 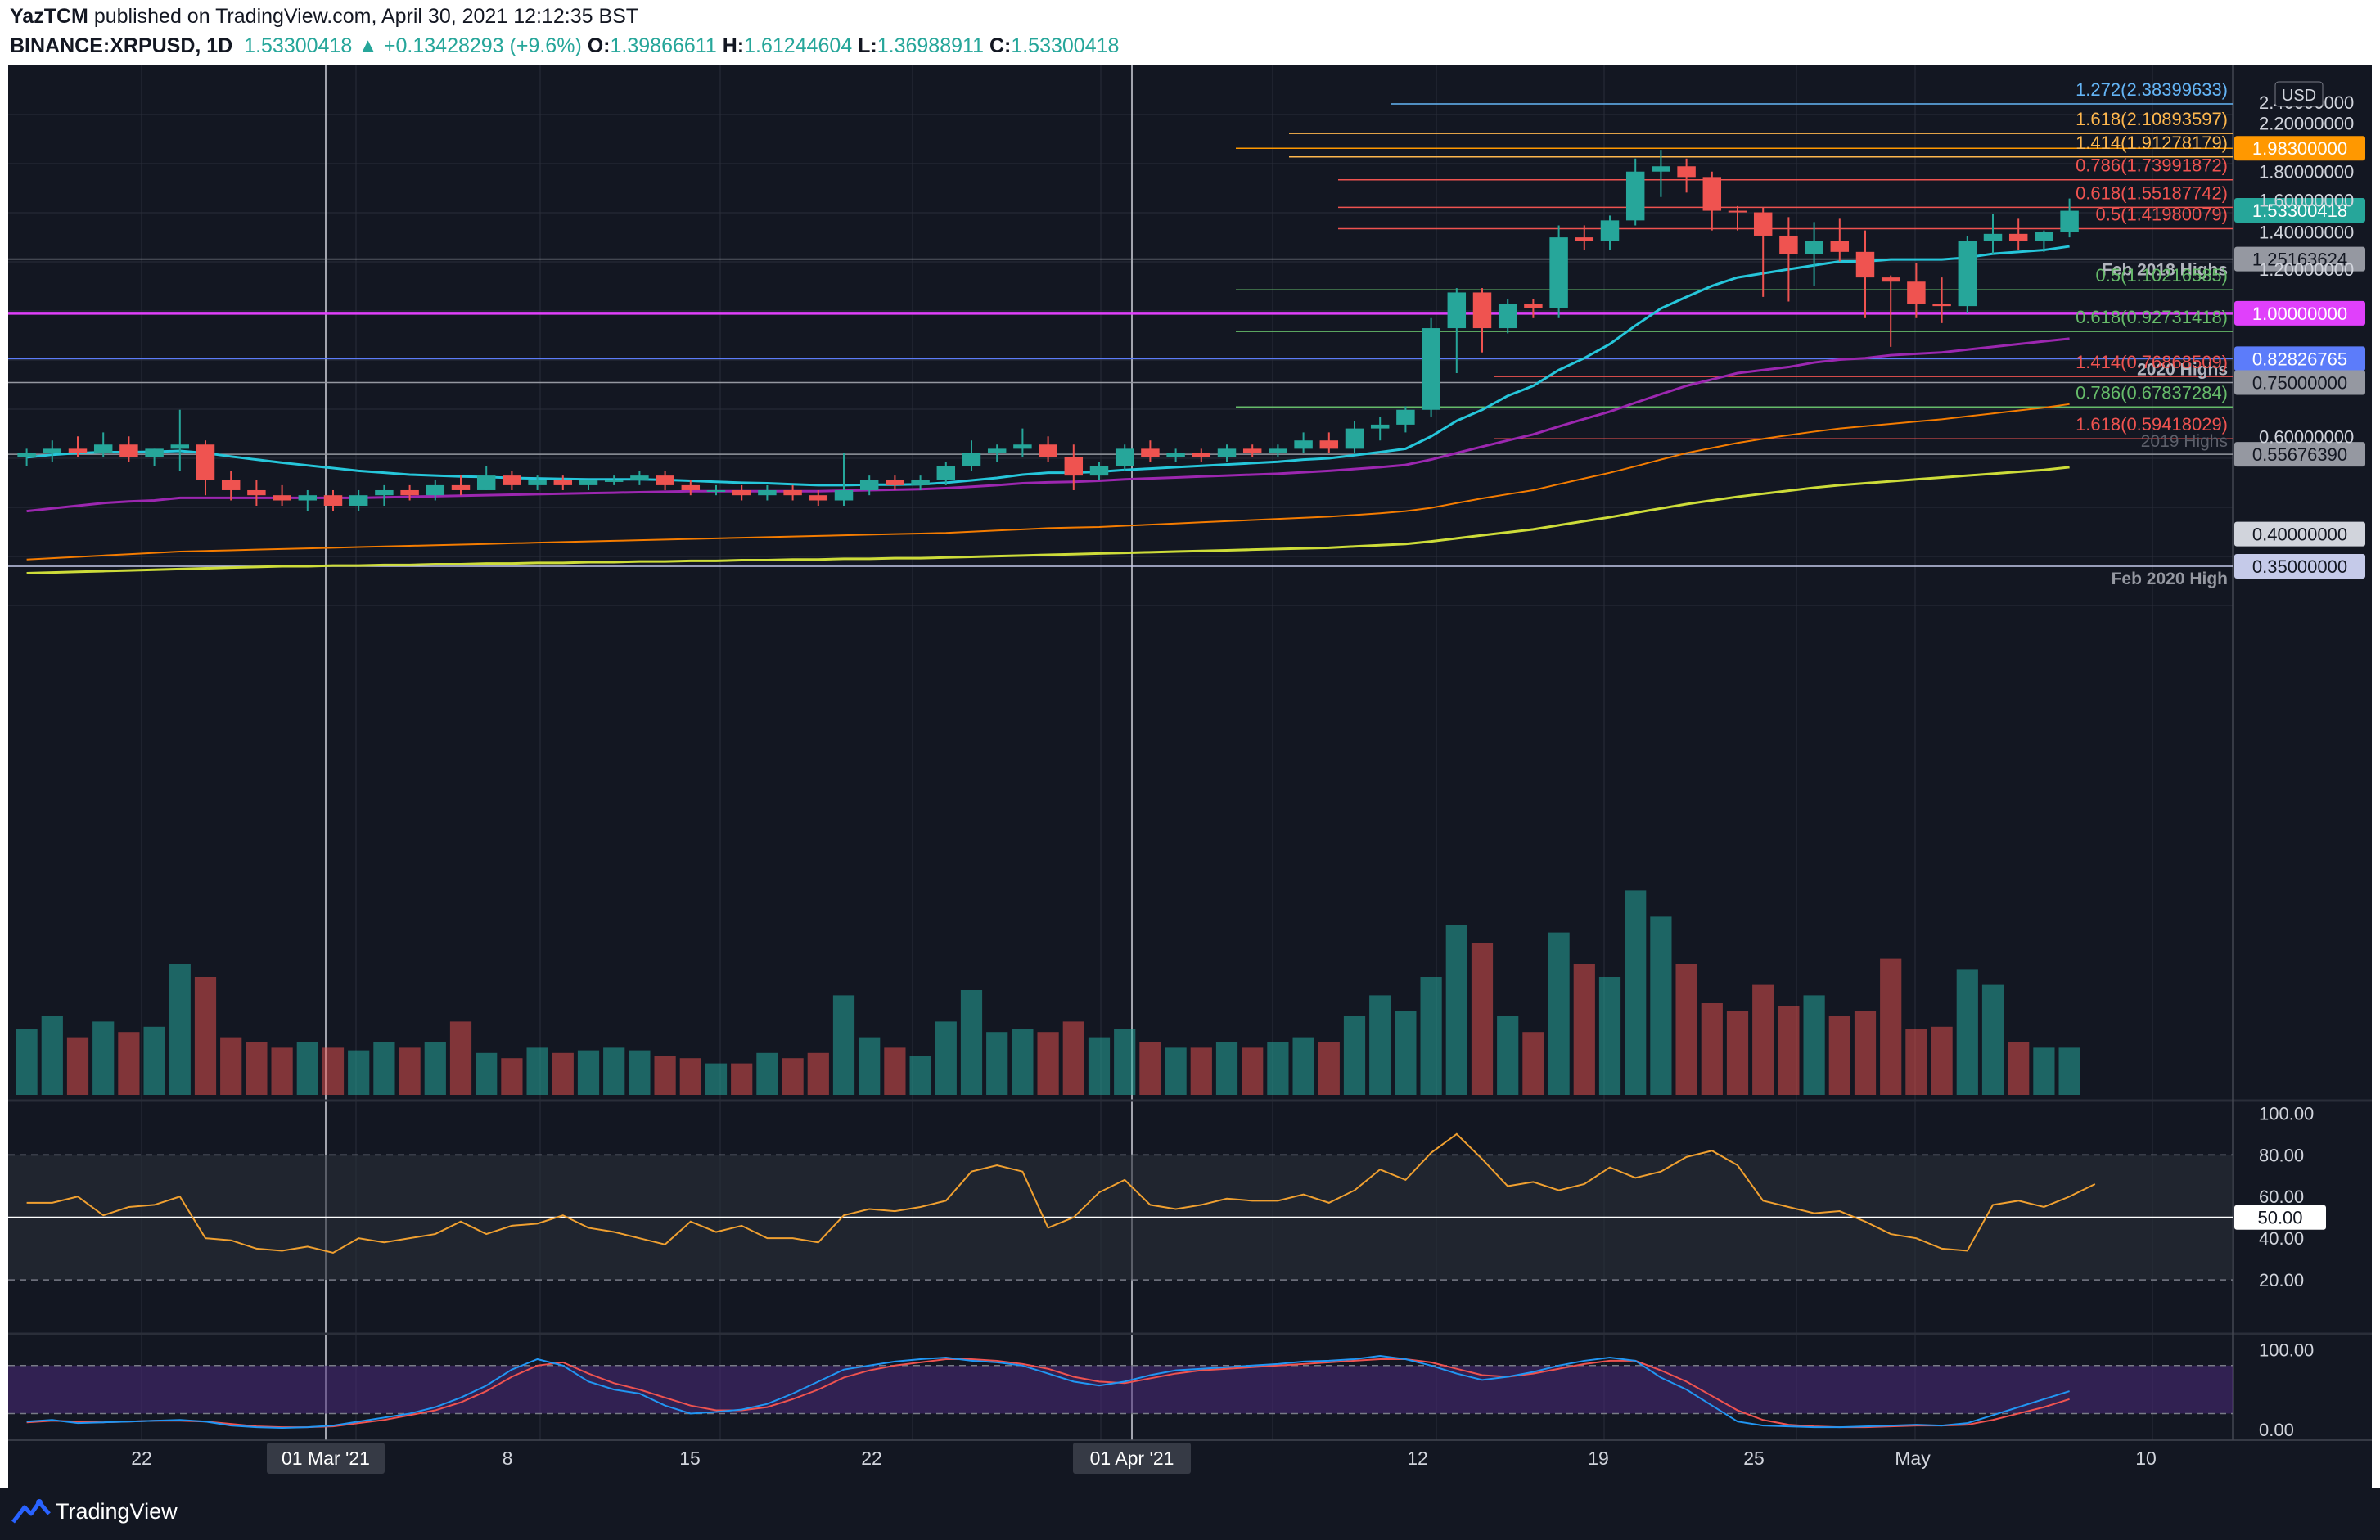 What do you see at coordinates (867, 45) in the screenshot?
I see `low-label: L:` at bounding box center [867, 45].